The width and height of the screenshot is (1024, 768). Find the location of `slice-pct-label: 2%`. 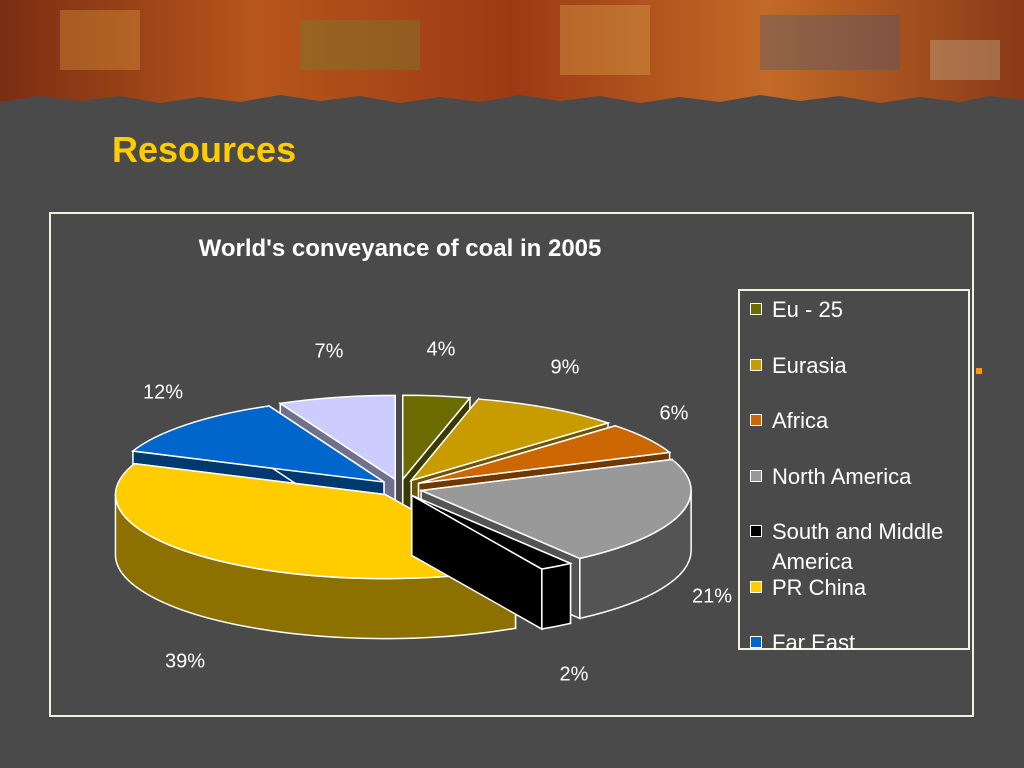

slice-pct-label: 2% is located at coordinates (574, 674).